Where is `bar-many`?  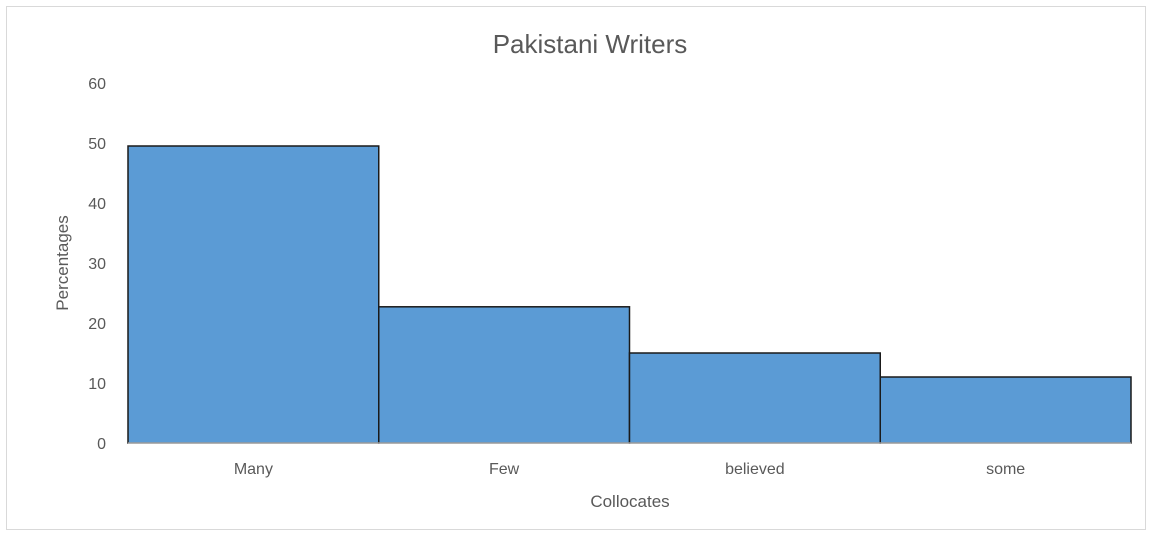 bar-many is located at coordinates (253, 294).